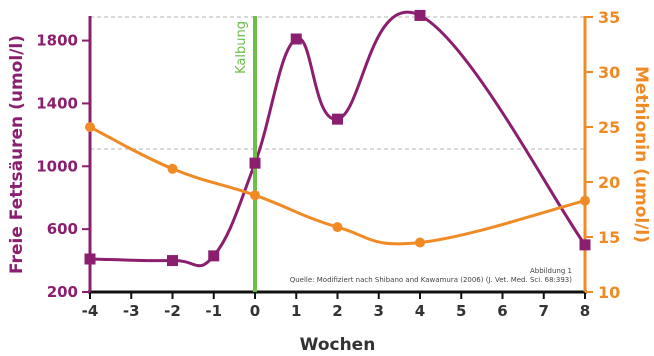 The width and height of the screenshot is (654, 356). What do you see at coordinates (131, 311) in the screenshot?
I see `x-tick-label: -3` at bounding box center [131, 311].